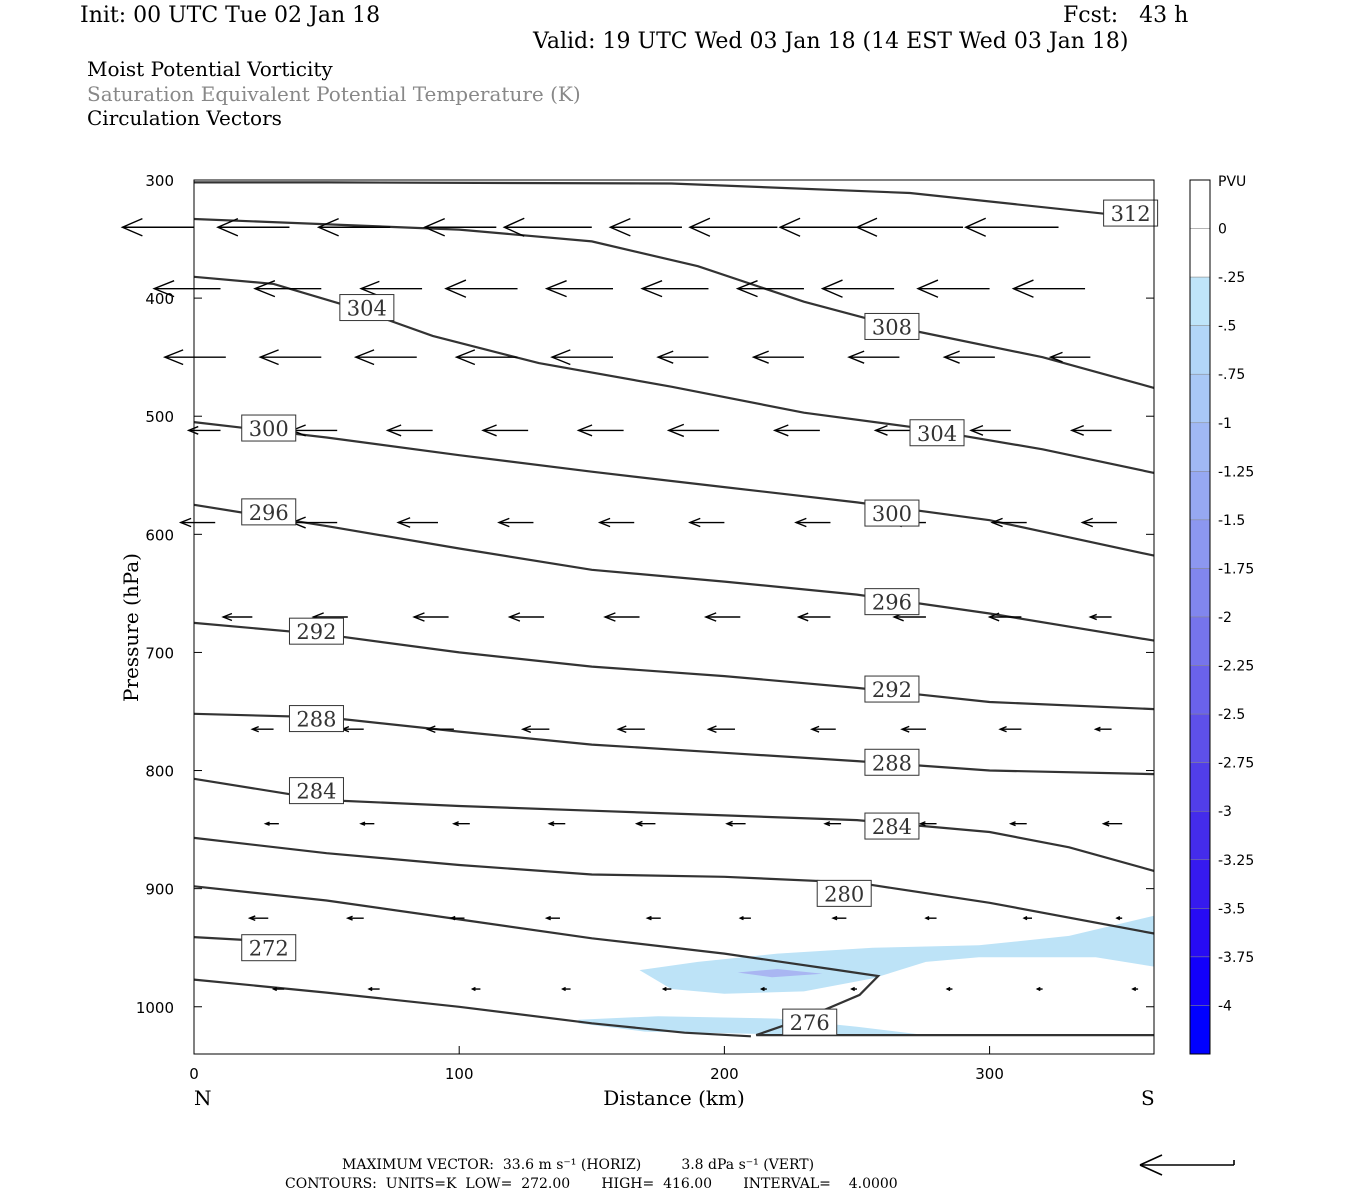 The image size is (1350, 1200). Describe the element at coordinates (159, 299) in the screenshot. I see `y-tick-label: 400` at that location.